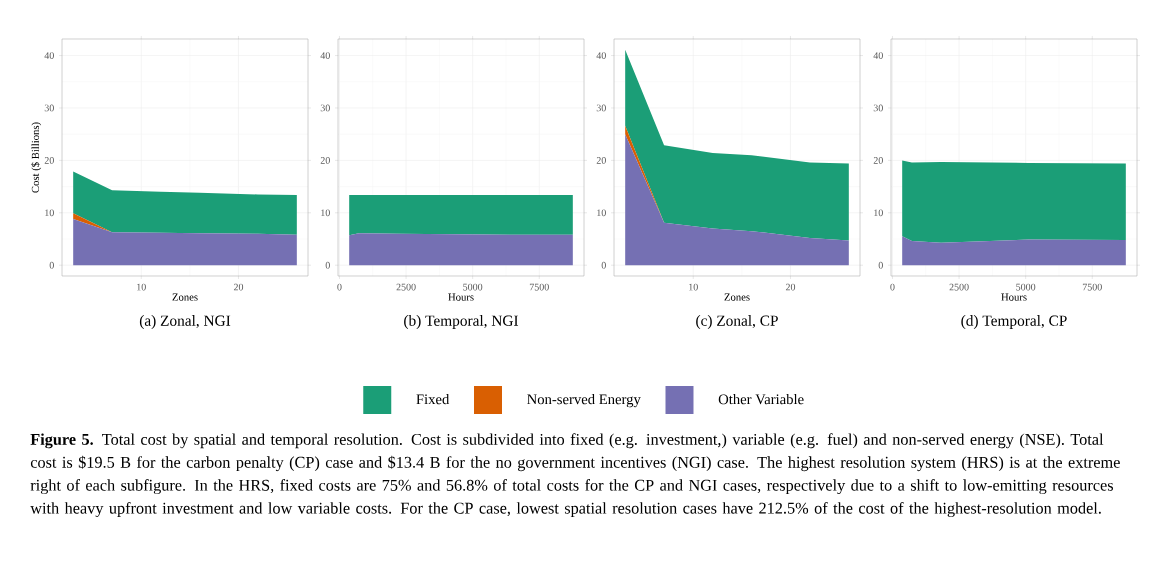  What do you see at coordinates (575, 475) in the screenshot?
I see `text: Figure 5. Total cost by spatial and temporal resolution. Cost is subdivided into fixed (e.g. investment,) variable (e.g. fuel) and non-served energy (NSE). Total cost is $19.5 B for the carbon penalty (CP) case and $13.4 B for the no government incentives (NGI) case. The highest resolution system (HRS) is at the extreme right of each subfigure. In the HRS, fixed costs are 75% and 56.8% of total costs for the CP and NGI cases, respectively due to a shift to low-emitting resources with heavy upfront investment and low variable costs. For the CP case, lowest spatial resolution cases have 212.5% of the cost of the highest-resolution model.` at bounding box center [575, 475].